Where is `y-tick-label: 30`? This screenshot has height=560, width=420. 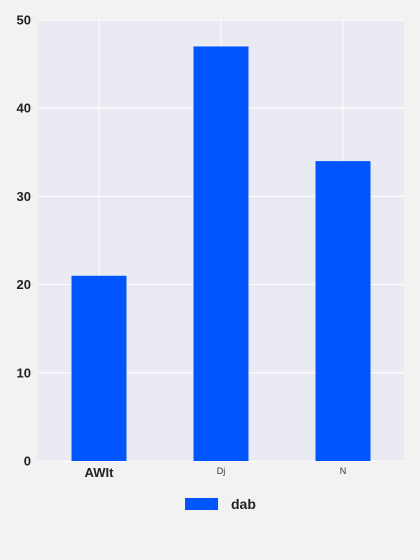 y-tick-label: 30 is located at coordinates (24, 196).